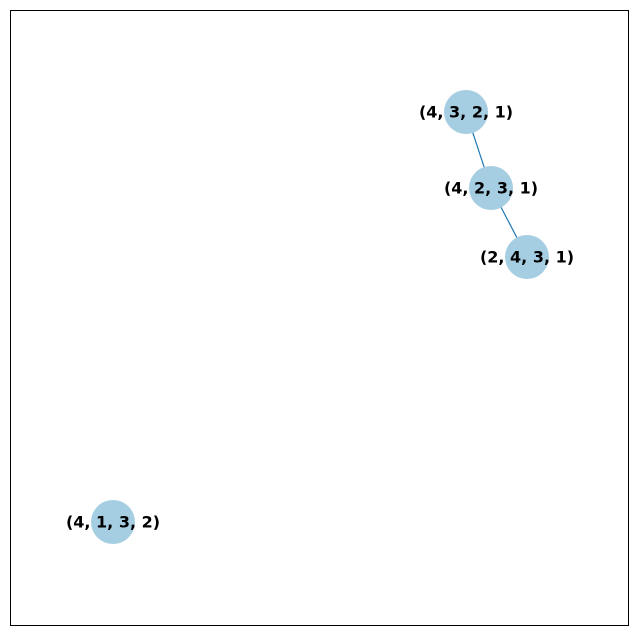 The width and height of the screenshot is (640, 636). Describe the element at coordinates (527, 257) in the screenshot. I see `node-label-n3: (2, 4, 3, 1)` at that location.